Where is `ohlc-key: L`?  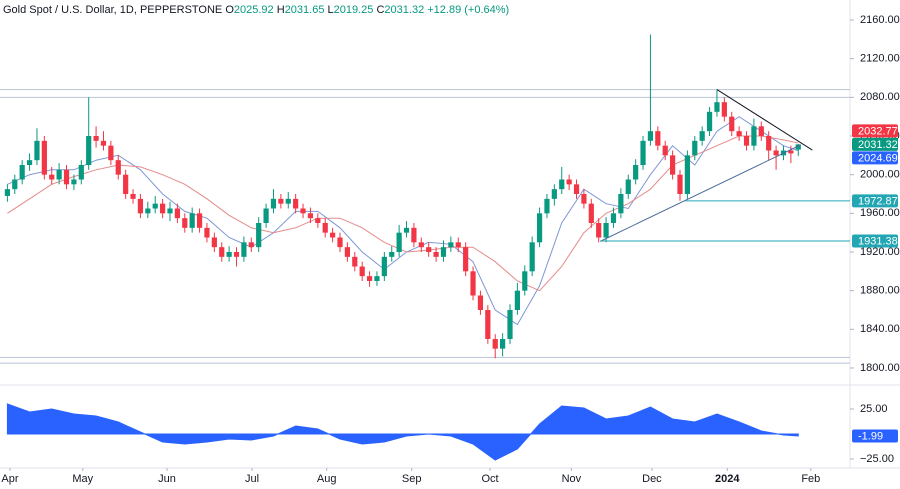 ohlc-key: L is located at coordinates (331, 10).